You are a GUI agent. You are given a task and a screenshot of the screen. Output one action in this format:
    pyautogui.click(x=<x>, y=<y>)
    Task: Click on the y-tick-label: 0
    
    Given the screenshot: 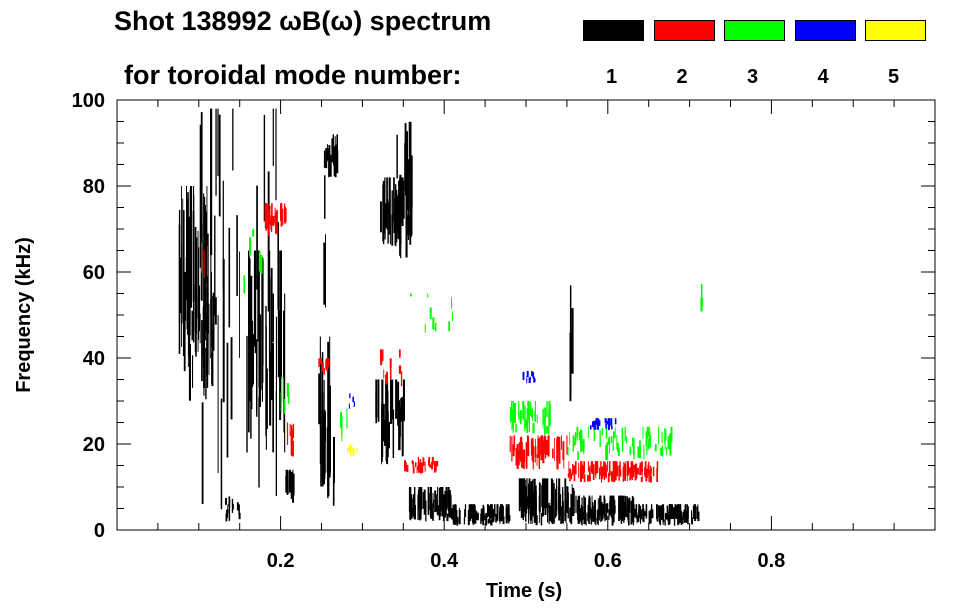 What is the action you would take?
    pyautogui.click(x=99, y=531)
    